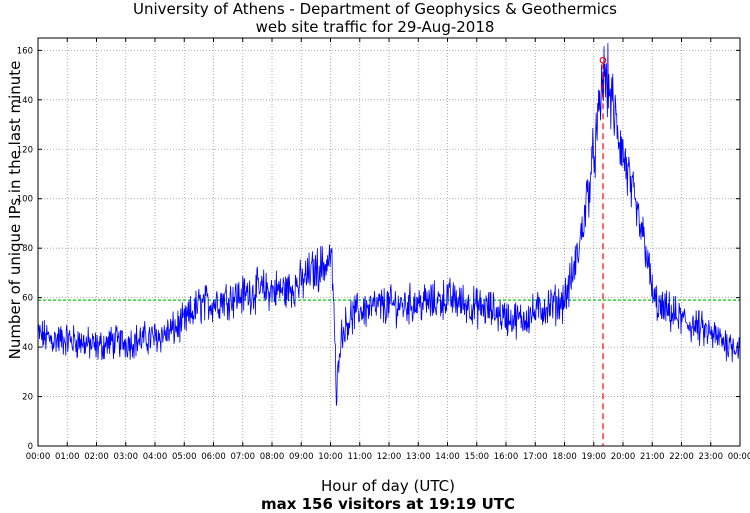  I want to click on x-tick-label: 04:00, so click(155, 457).